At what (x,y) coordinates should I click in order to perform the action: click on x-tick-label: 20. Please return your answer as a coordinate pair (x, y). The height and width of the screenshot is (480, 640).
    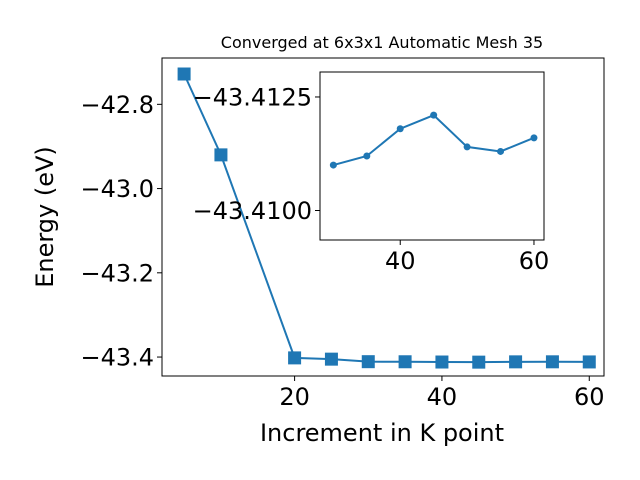
    Looking at the image, I should click on (294, 397).